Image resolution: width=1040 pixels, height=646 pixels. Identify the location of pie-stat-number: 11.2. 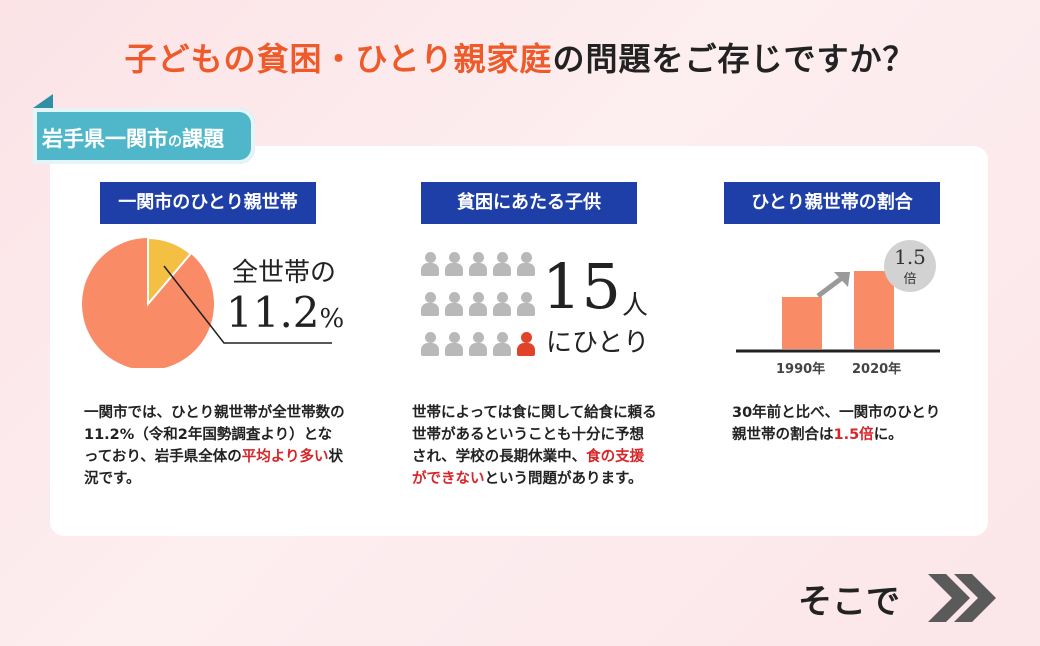
(273, 312).